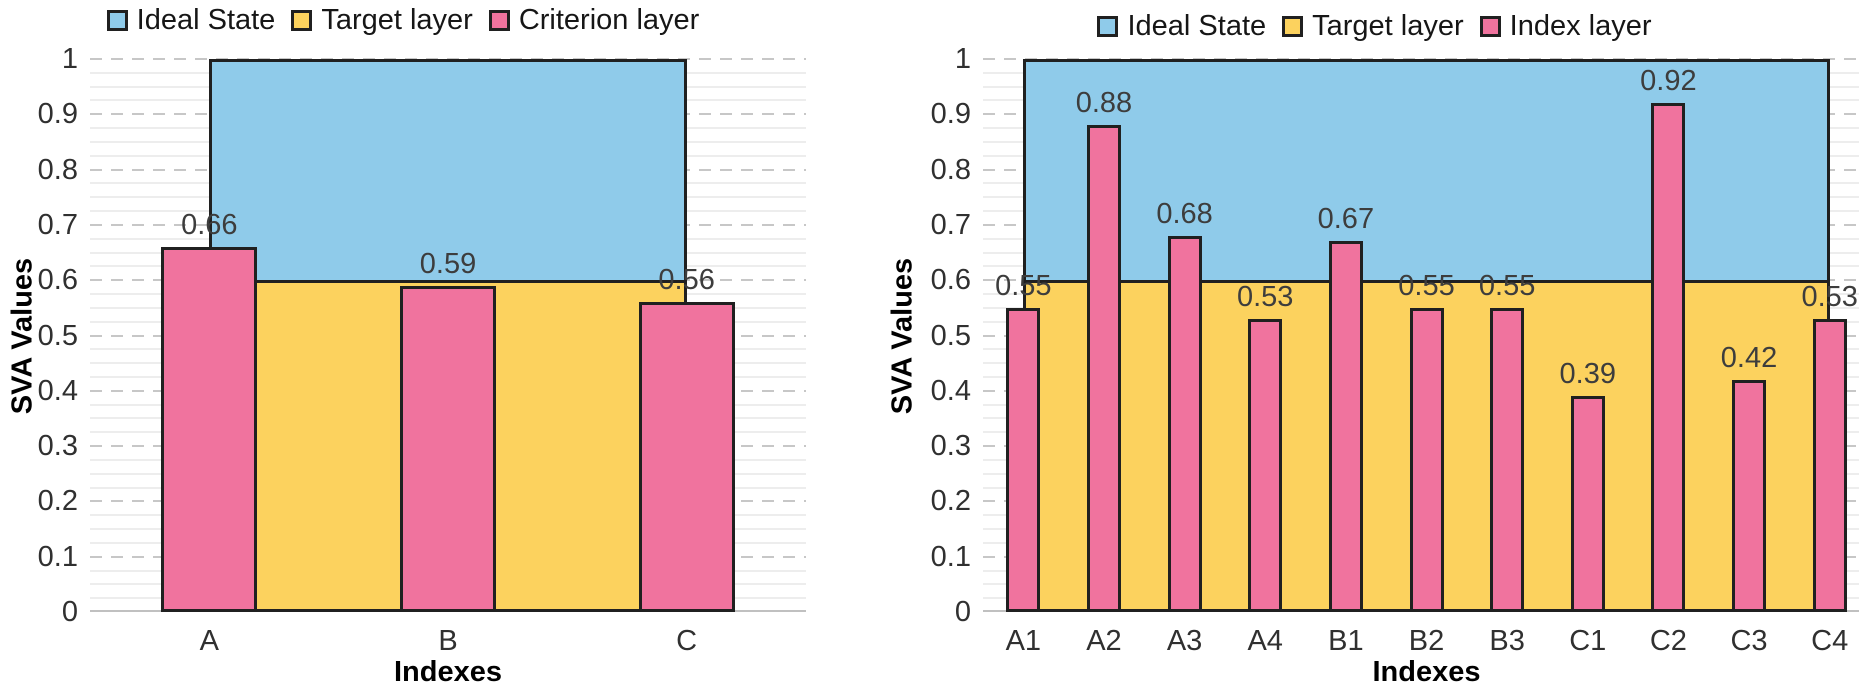 The image size is (1859, 695). I want to click on legend-item: Criterion layer, so click(594, 20).